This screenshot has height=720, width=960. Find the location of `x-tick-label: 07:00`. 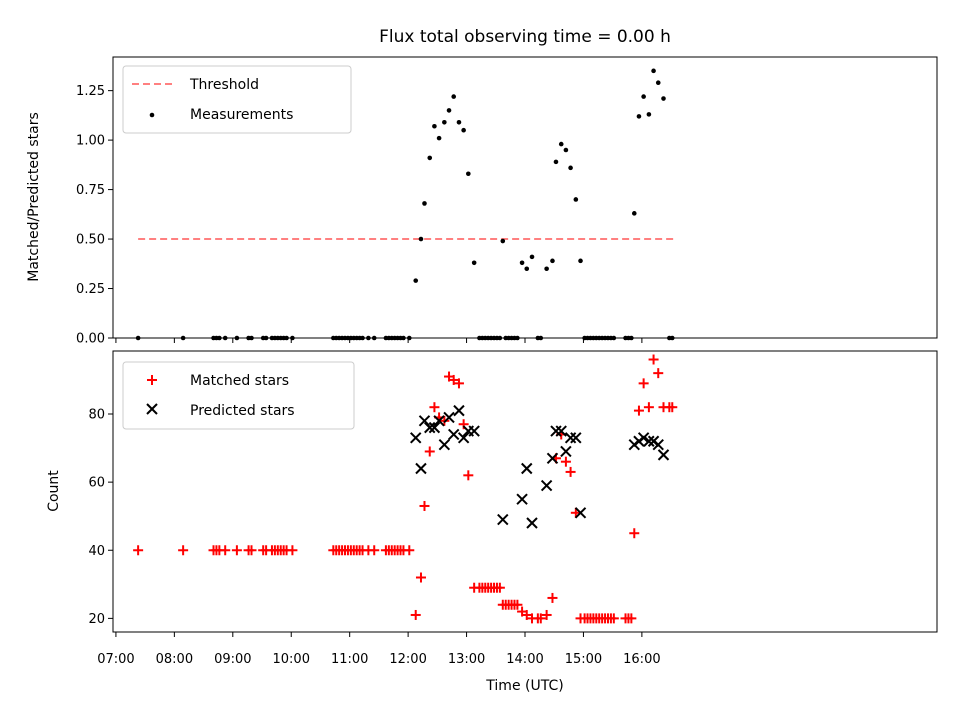

x-tick-label: 07:00 is located at coordinates (115, 659).